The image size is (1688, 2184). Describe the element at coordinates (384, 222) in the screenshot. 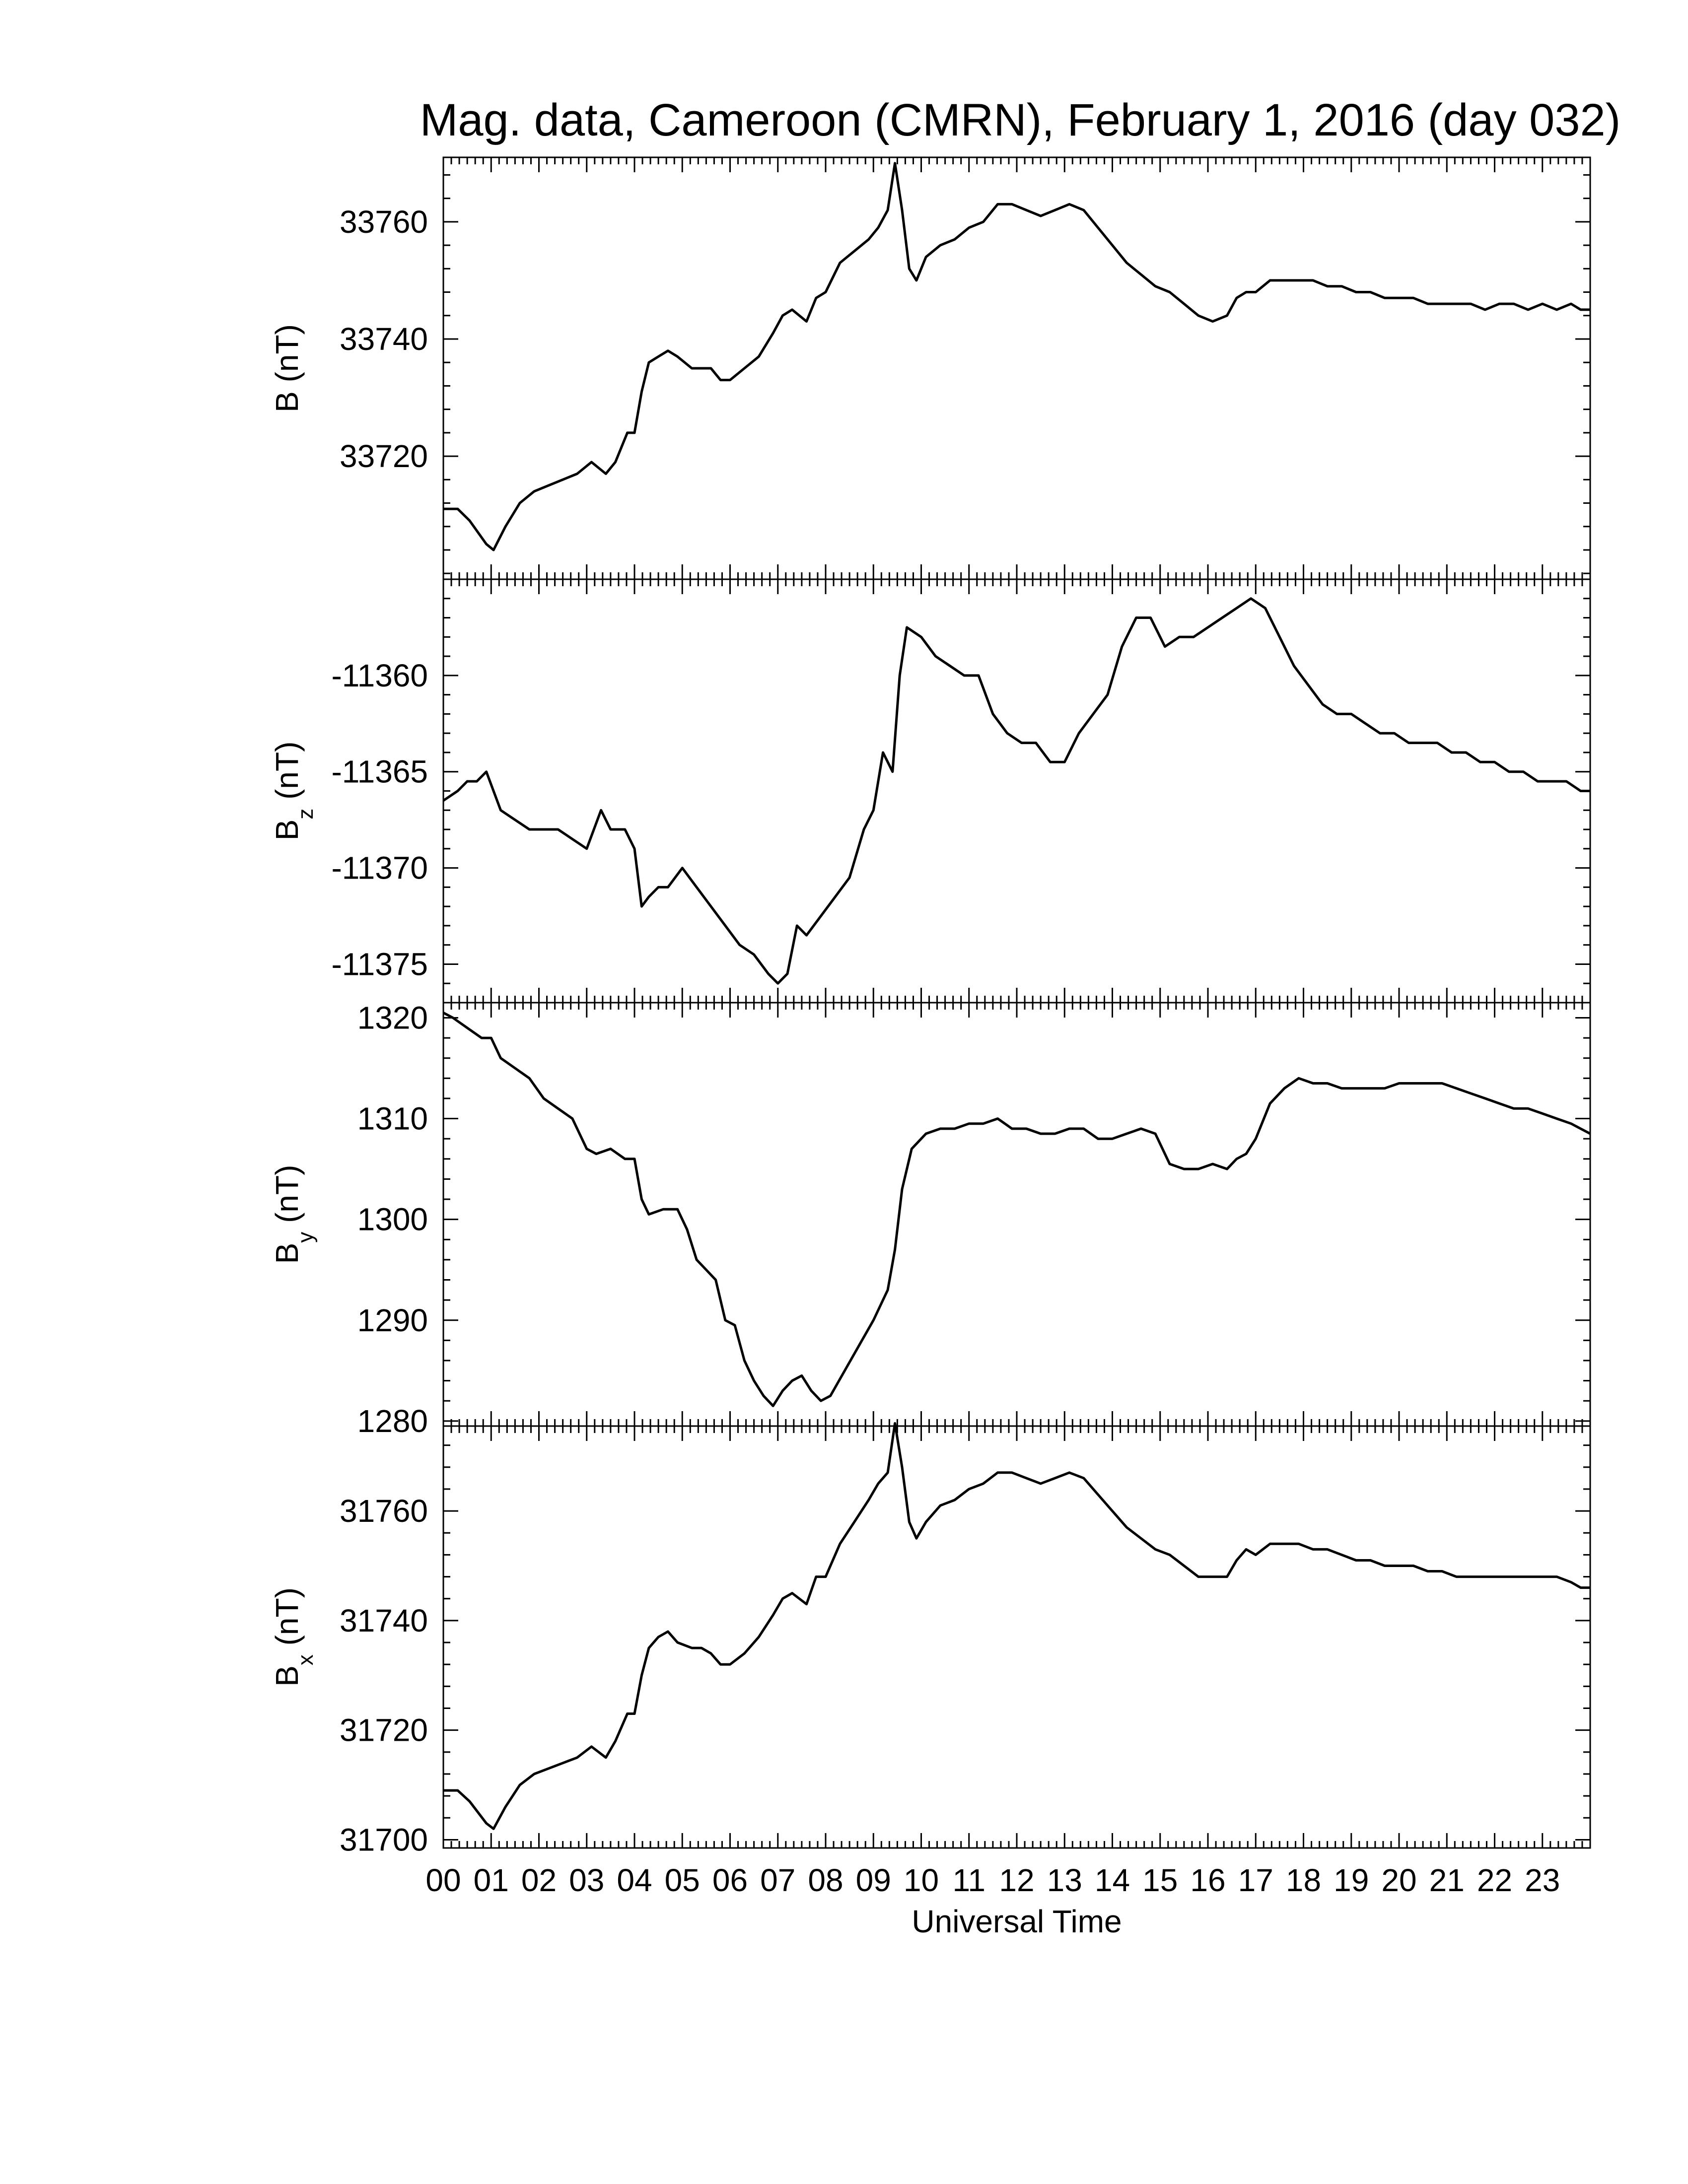

I see `y-tick-label: 33760` at that location.